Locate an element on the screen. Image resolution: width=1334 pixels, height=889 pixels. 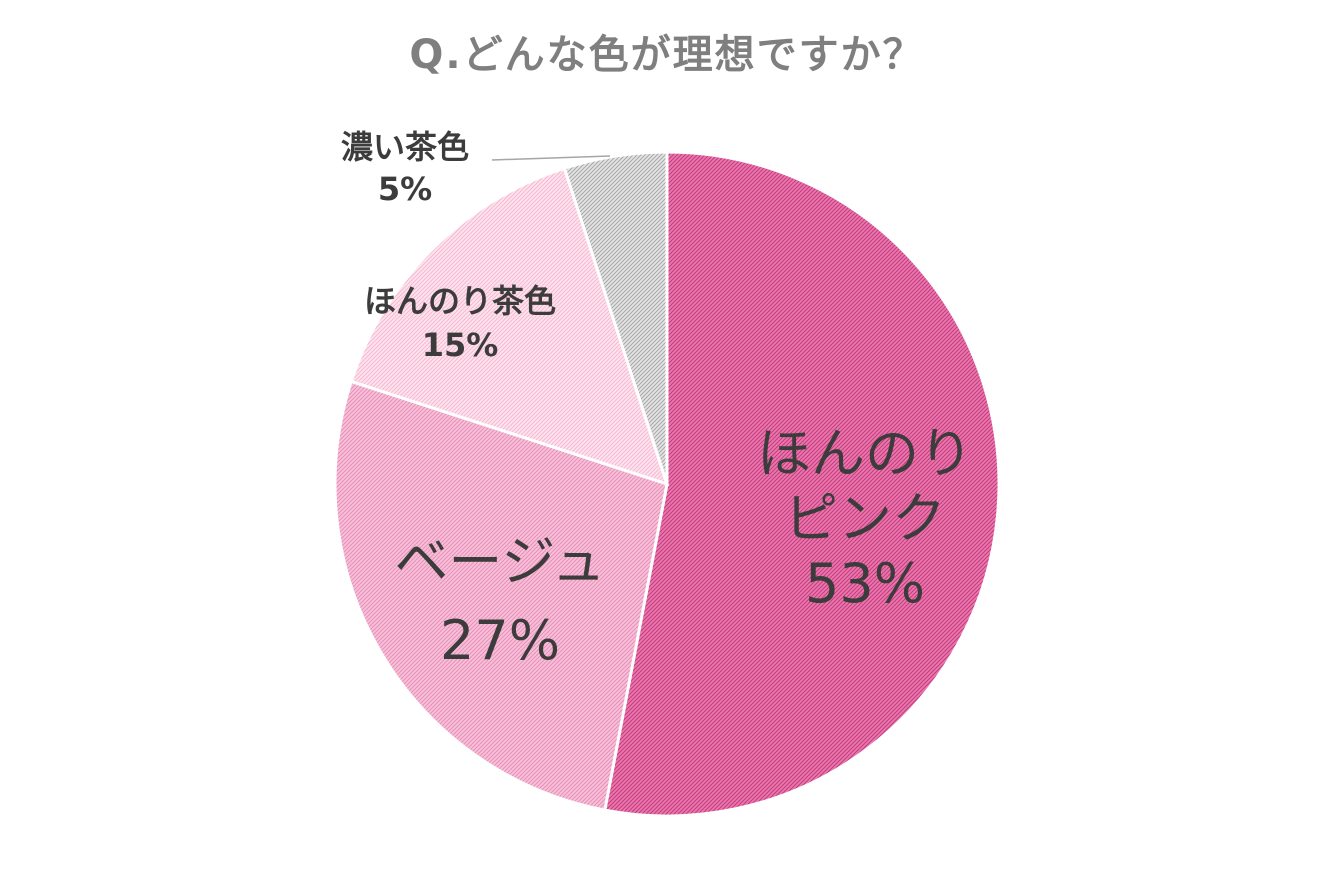
slice-label-light-pink: ほんのり ピンク 53% is located at coordinates (865, 519).